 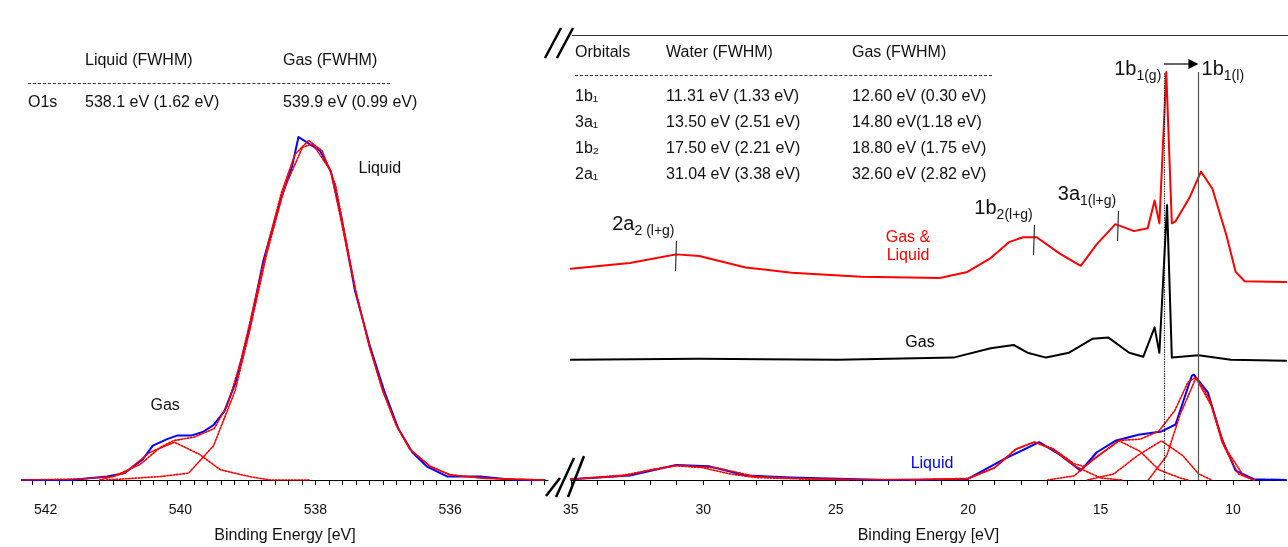 I want to click on annotation: 32.60 eV (2.82 eV), so click(x=919, y=174).